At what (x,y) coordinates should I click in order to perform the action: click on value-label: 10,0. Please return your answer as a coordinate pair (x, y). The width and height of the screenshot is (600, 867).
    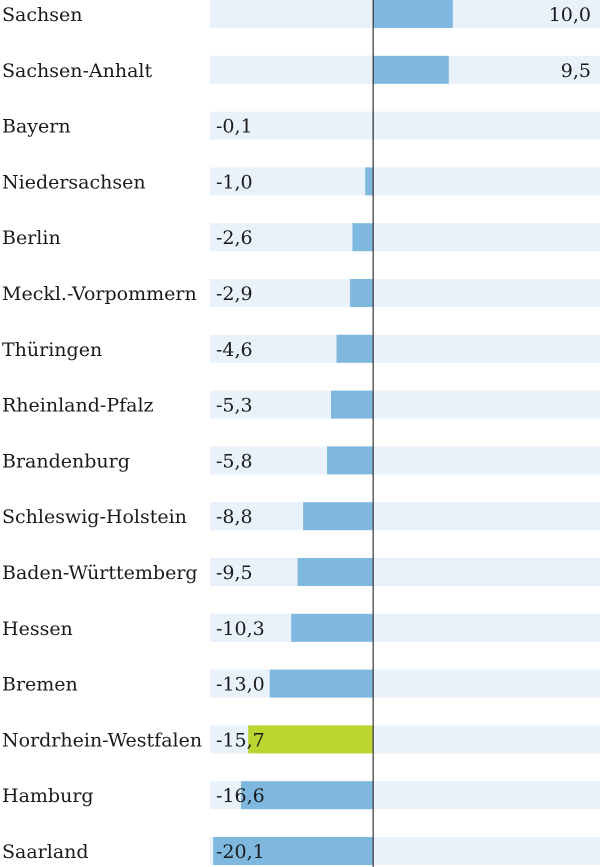
    Looking at the image, I should click on (570, 15).